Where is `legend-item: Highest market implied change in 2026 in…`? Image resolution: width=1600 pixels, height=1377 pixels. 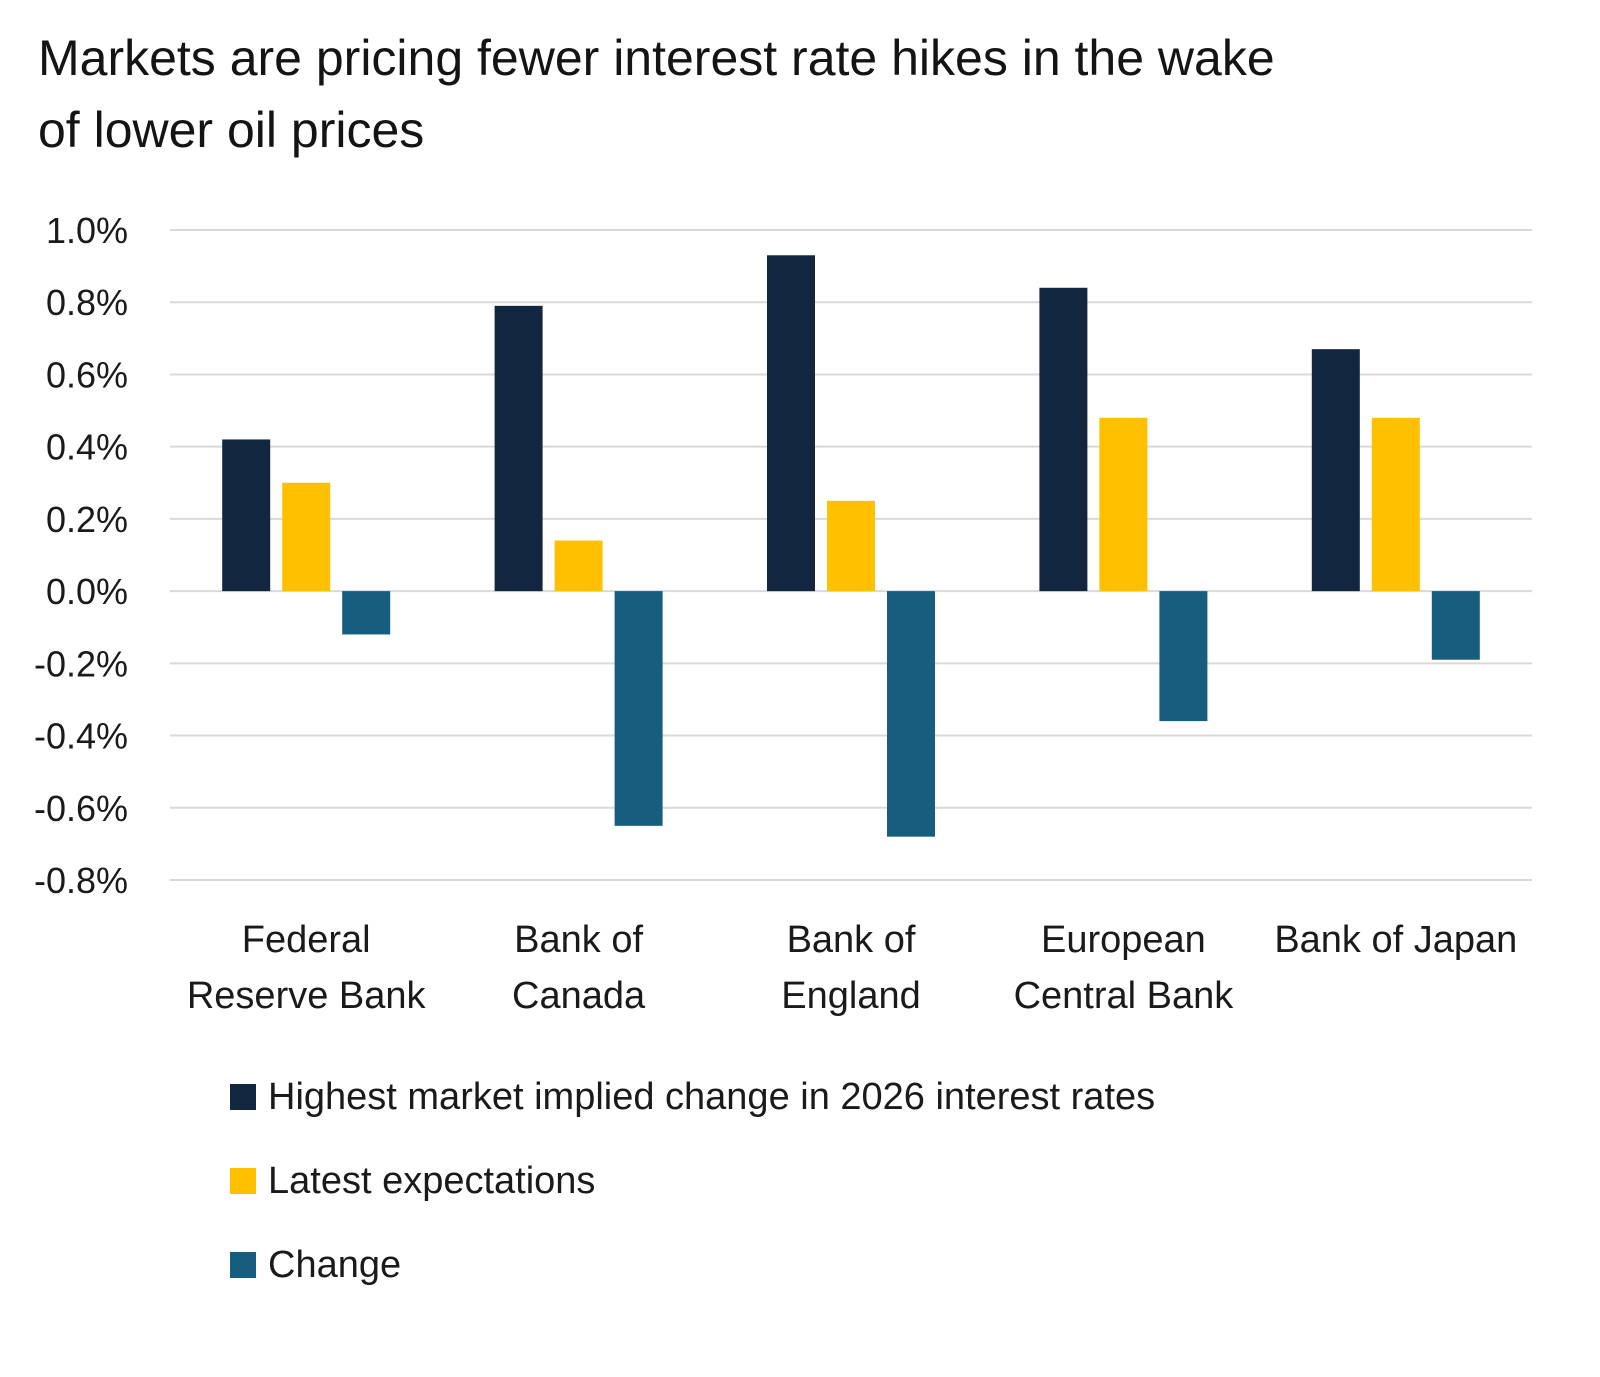
legend-item: Highest market implied change in 2026 in… is located at coordinates (830, 1097).